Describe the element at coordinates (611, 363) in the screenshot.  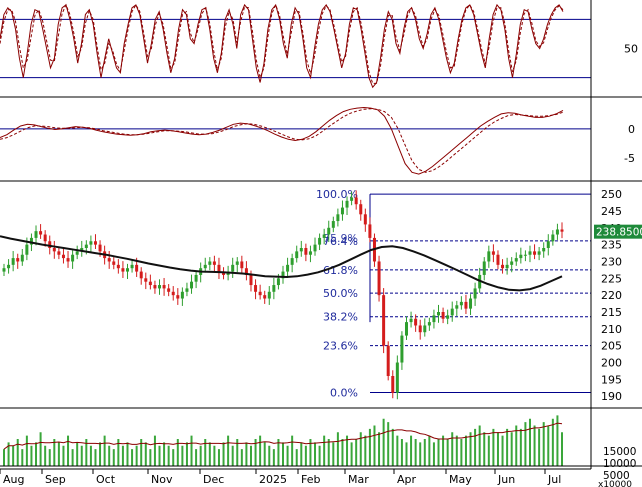
I see `price-tick-label: 200` at that location.